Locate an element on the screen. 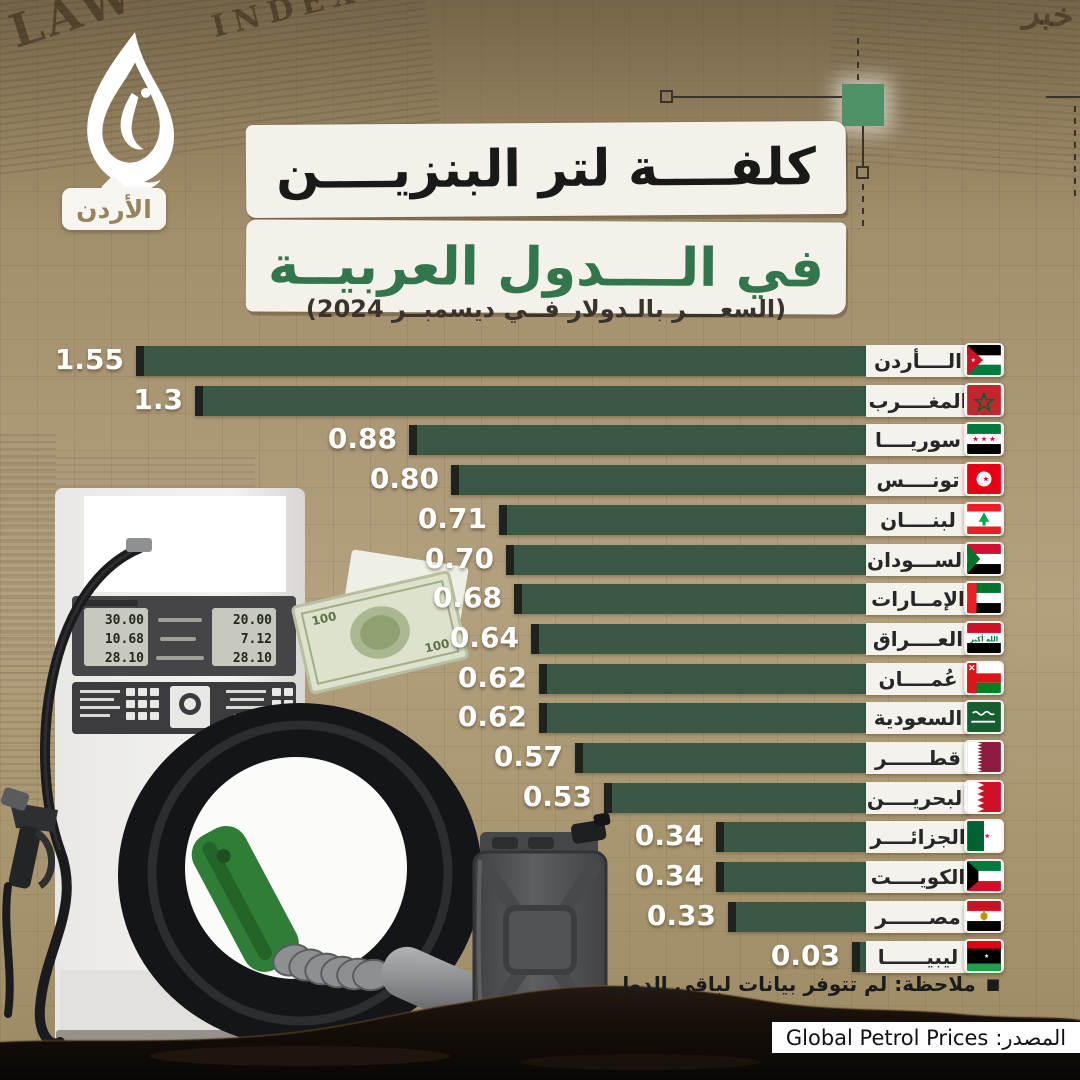 This screenshot has height=1080, width=1080. country-label-text: الجزائــــر is located at coordinates (918, 837).